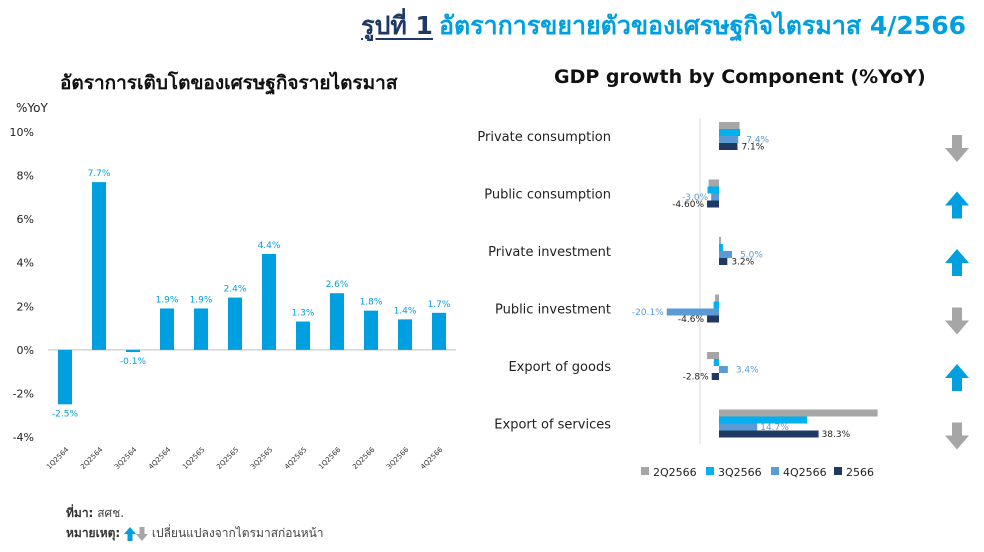  What do you see at coordinates (25, 176) in the screenshot?
I see `y-tick-label: 8%` at bounding box center [25, 176].